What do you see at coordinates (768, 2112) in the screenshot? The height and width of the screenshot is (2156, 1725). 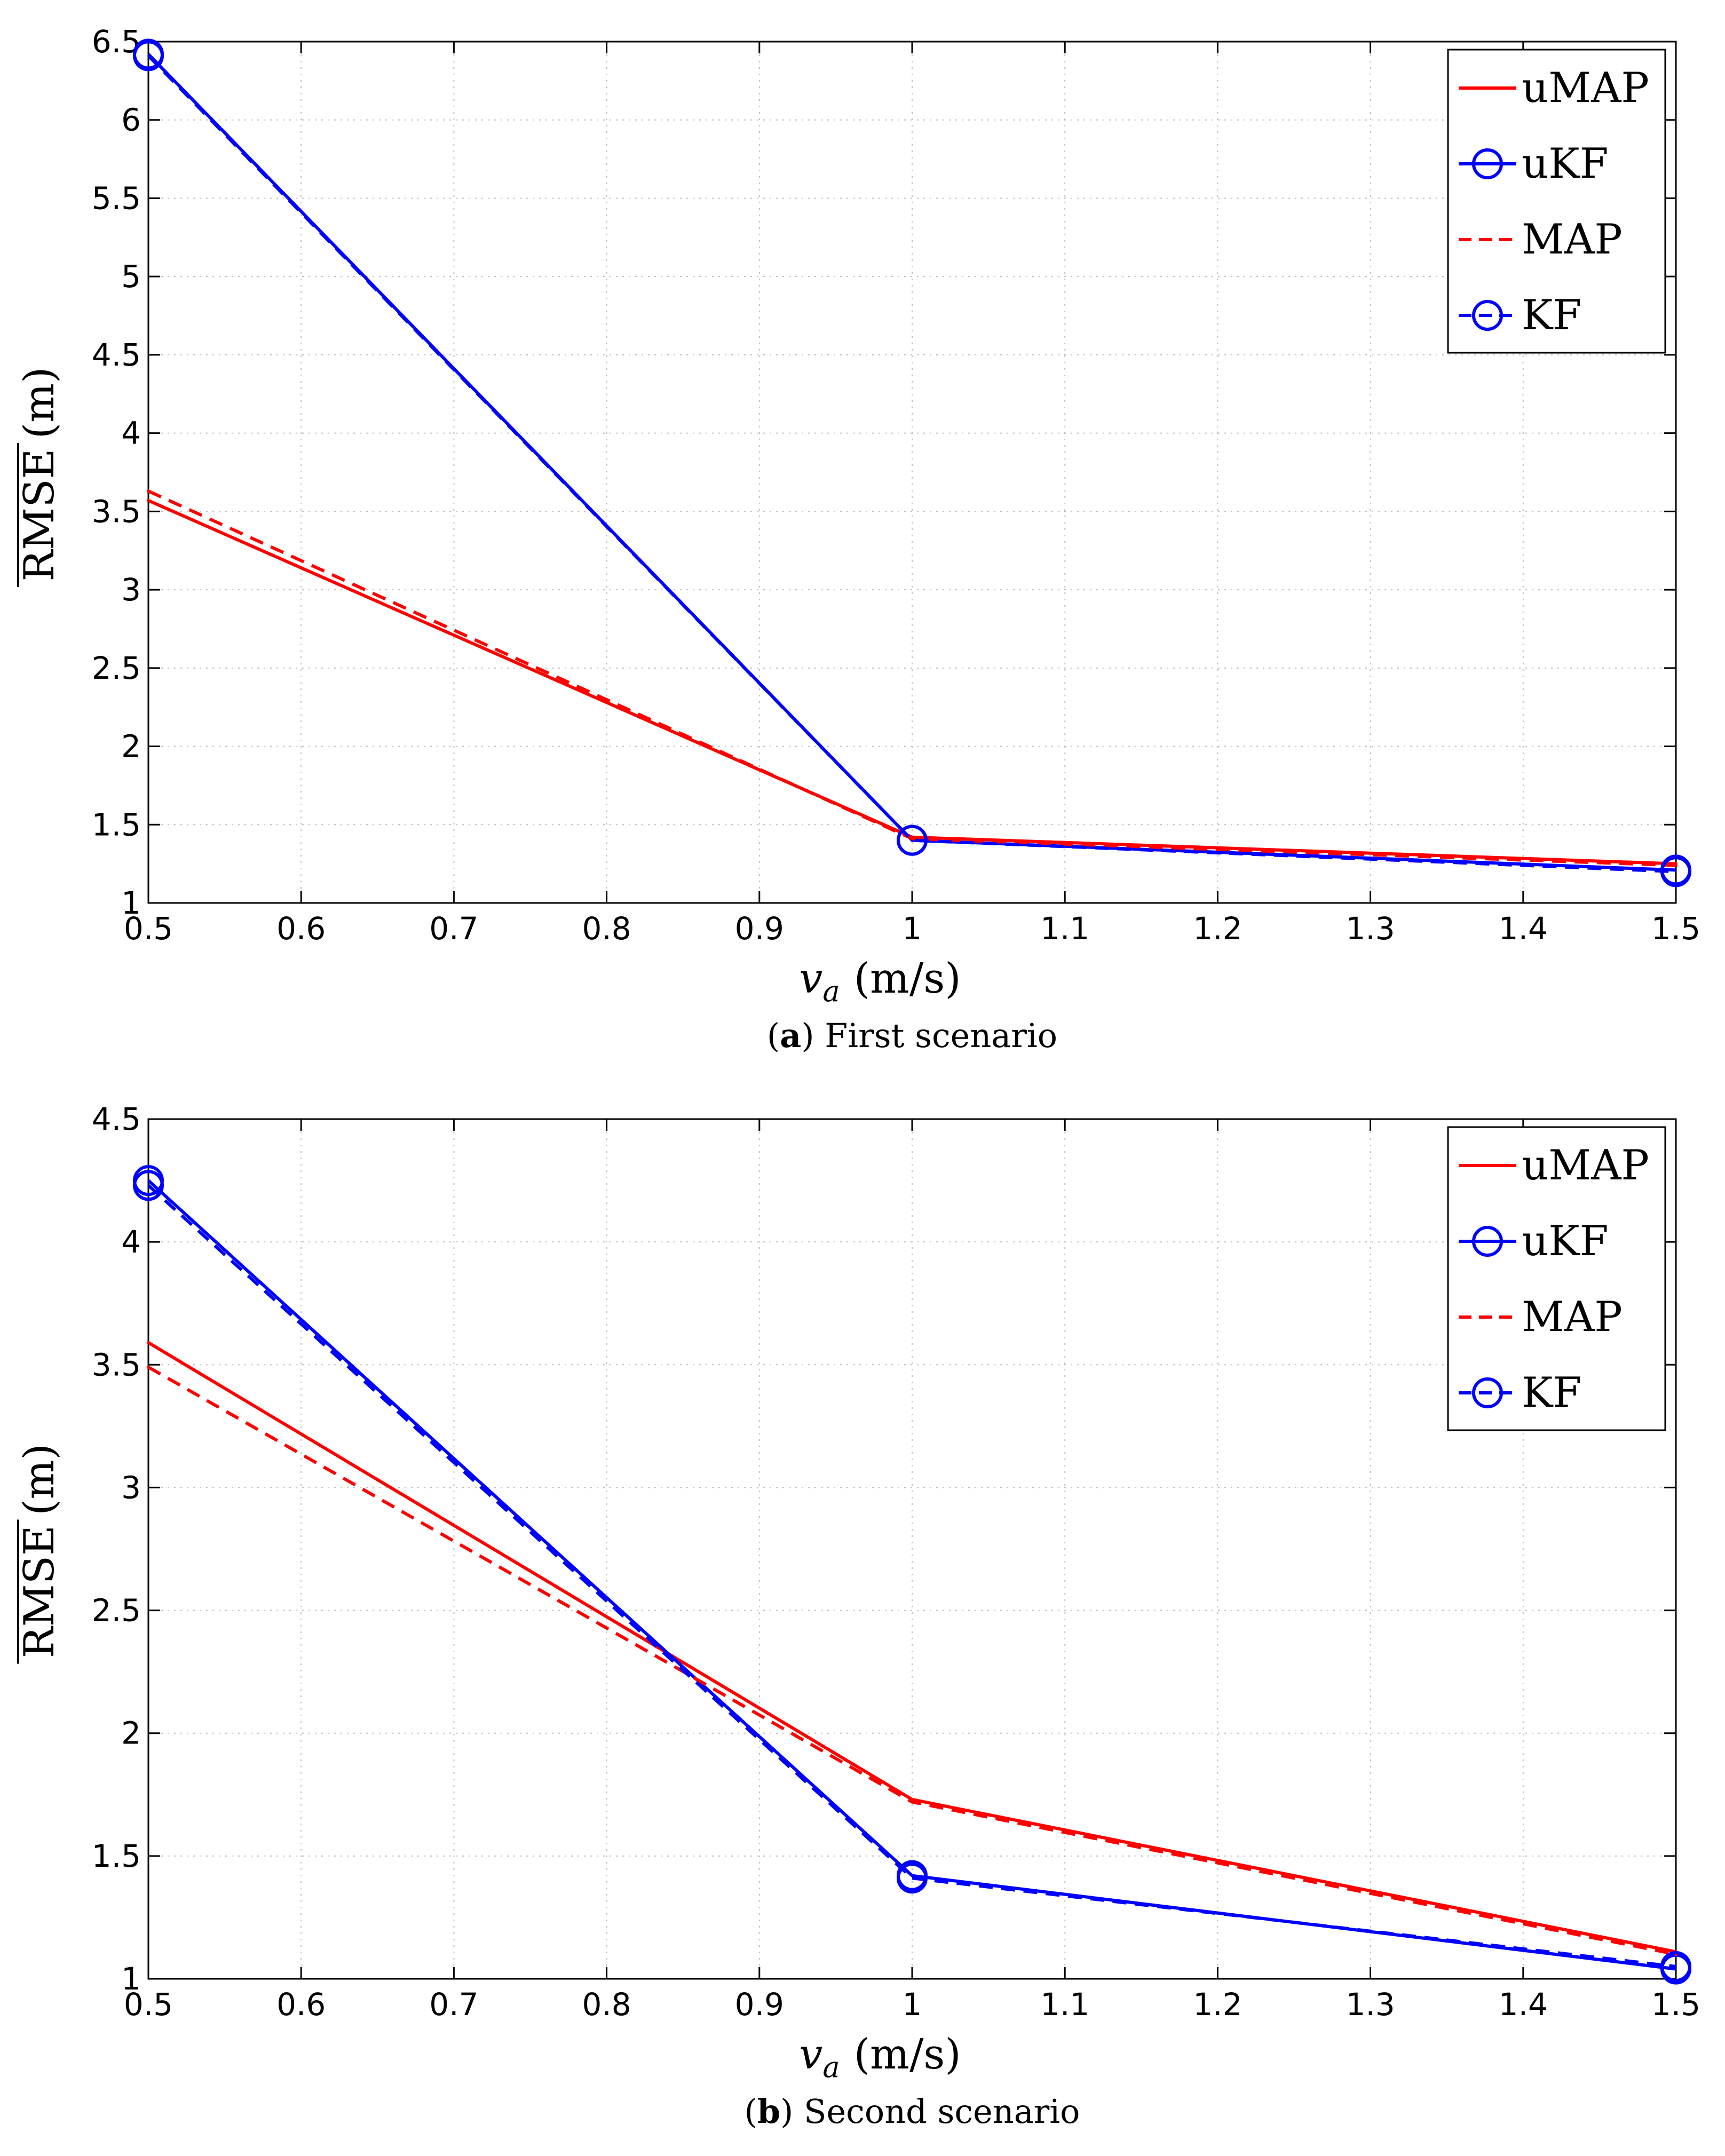 I see `panel-label: b` at bounding box center [768, 2112].